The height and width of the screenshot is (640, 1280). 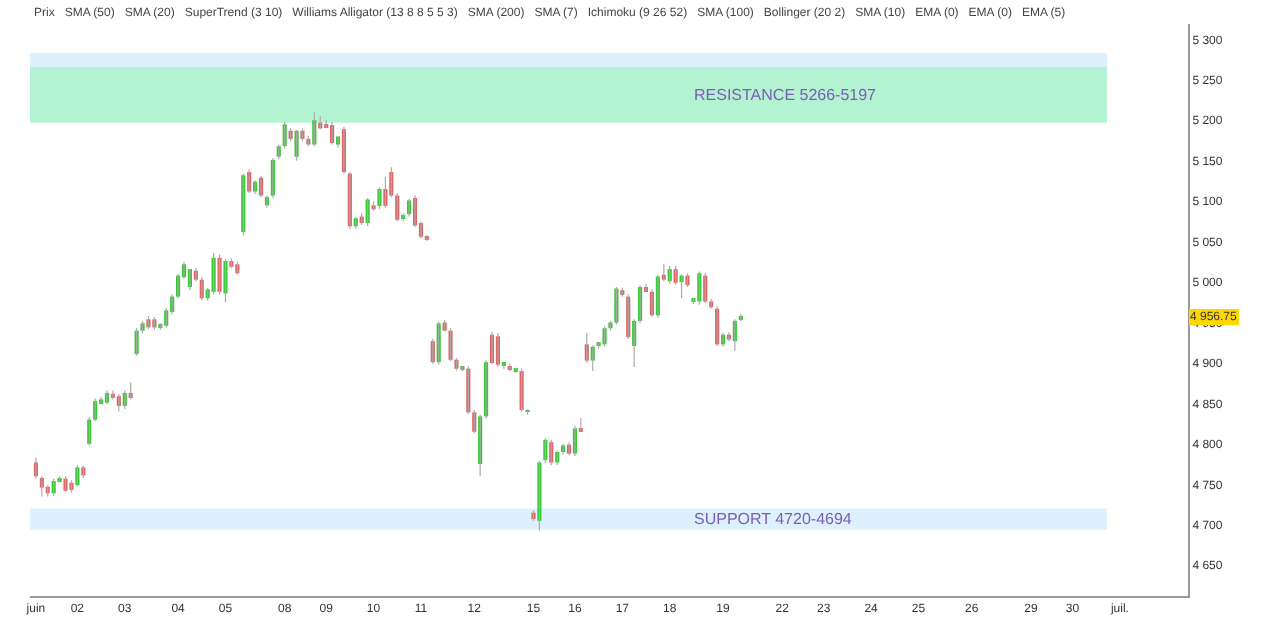 I want to click on band-label: SUPPORT 4720-4694, so click(x=773, y=519).